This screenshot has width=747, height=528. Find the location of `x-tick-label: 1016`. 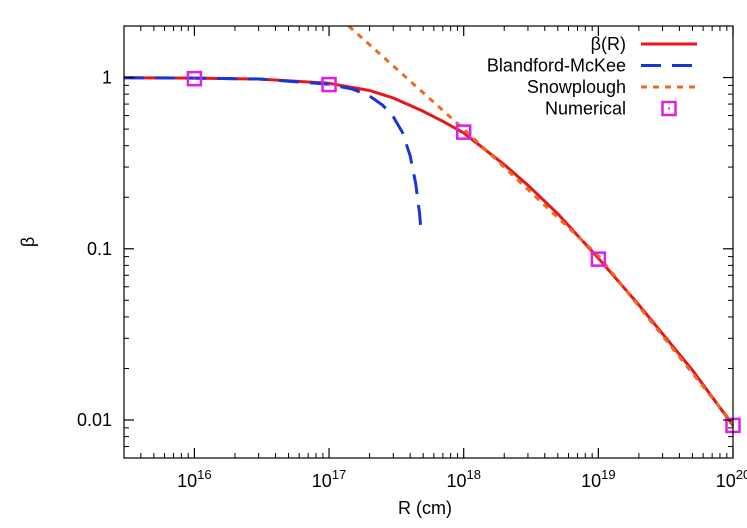

x-tick-label: 1016 is located at coordinates (194, 479).